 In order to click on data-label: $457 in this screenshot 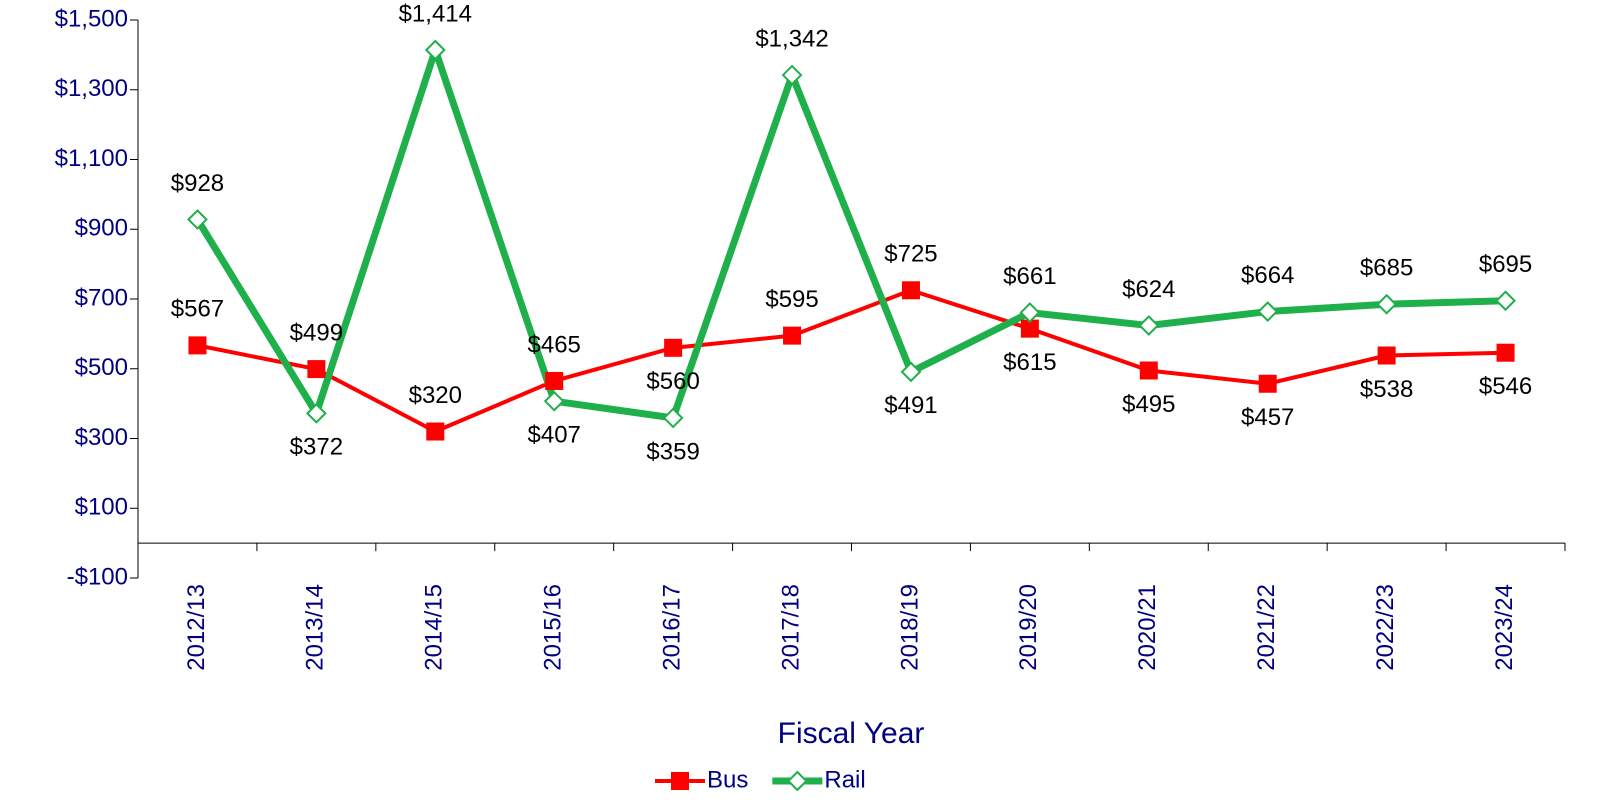, I will do `click(1267, 417)`.